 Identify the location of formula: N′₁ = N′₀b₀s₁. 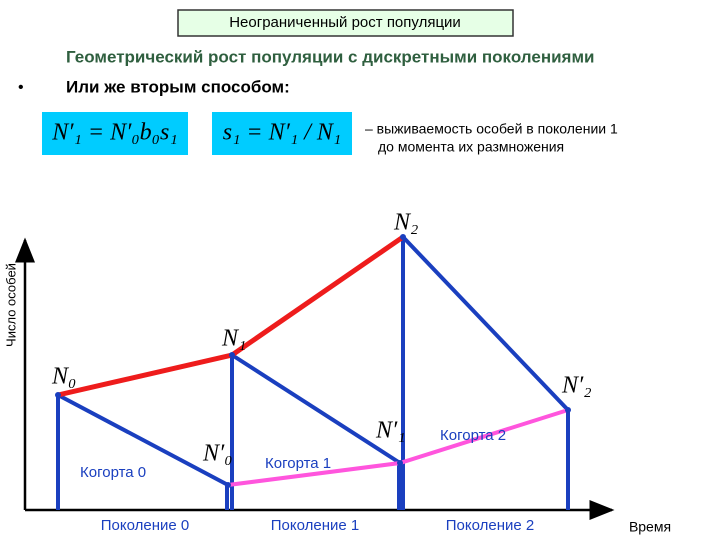
(114, 133).